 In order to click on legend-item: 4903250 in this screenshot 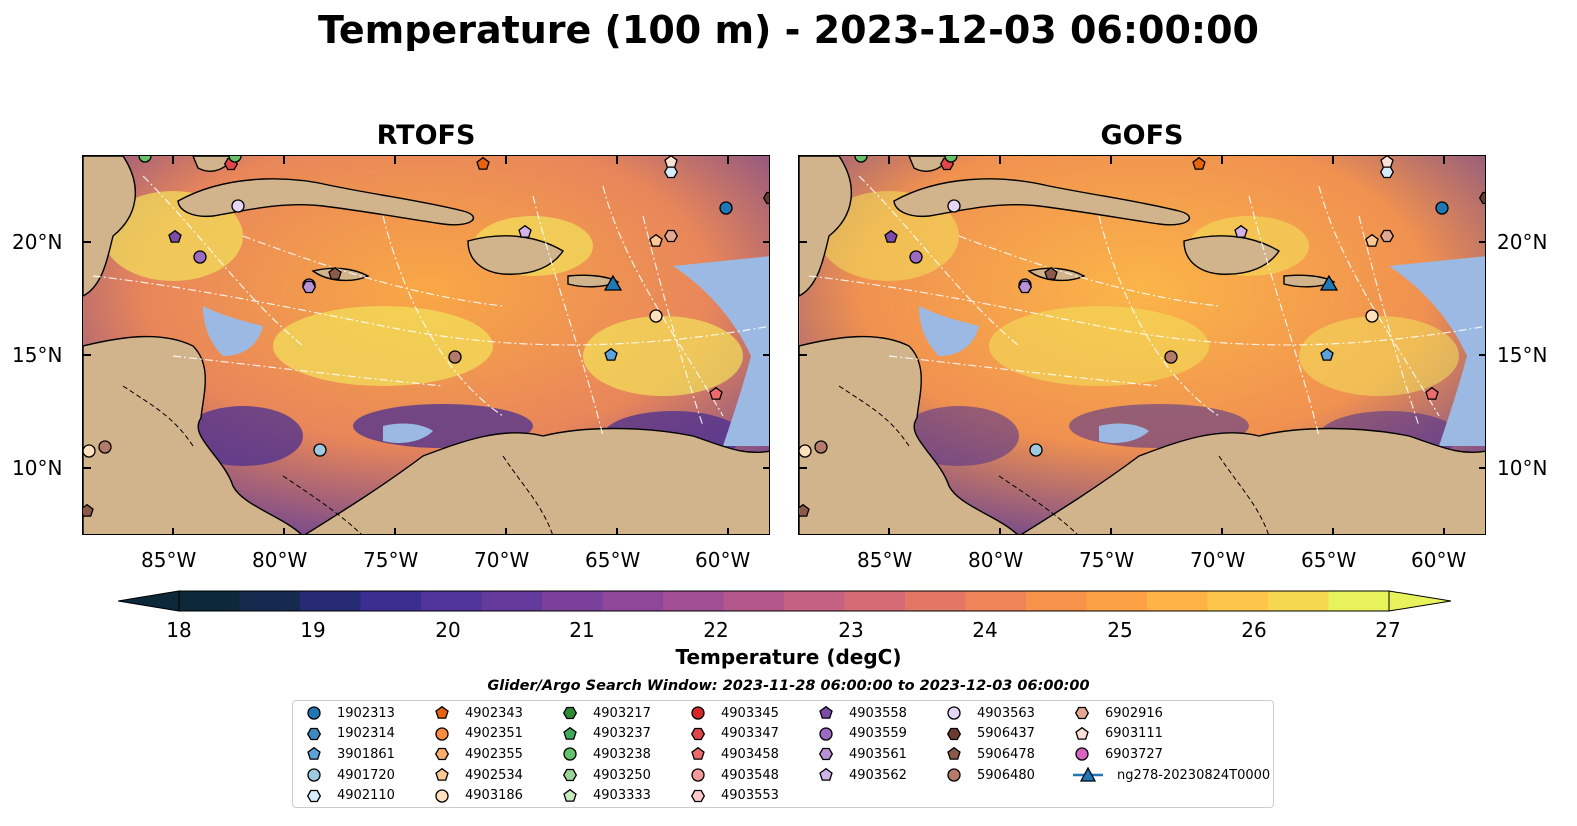, I will do `click(605, 775)`.